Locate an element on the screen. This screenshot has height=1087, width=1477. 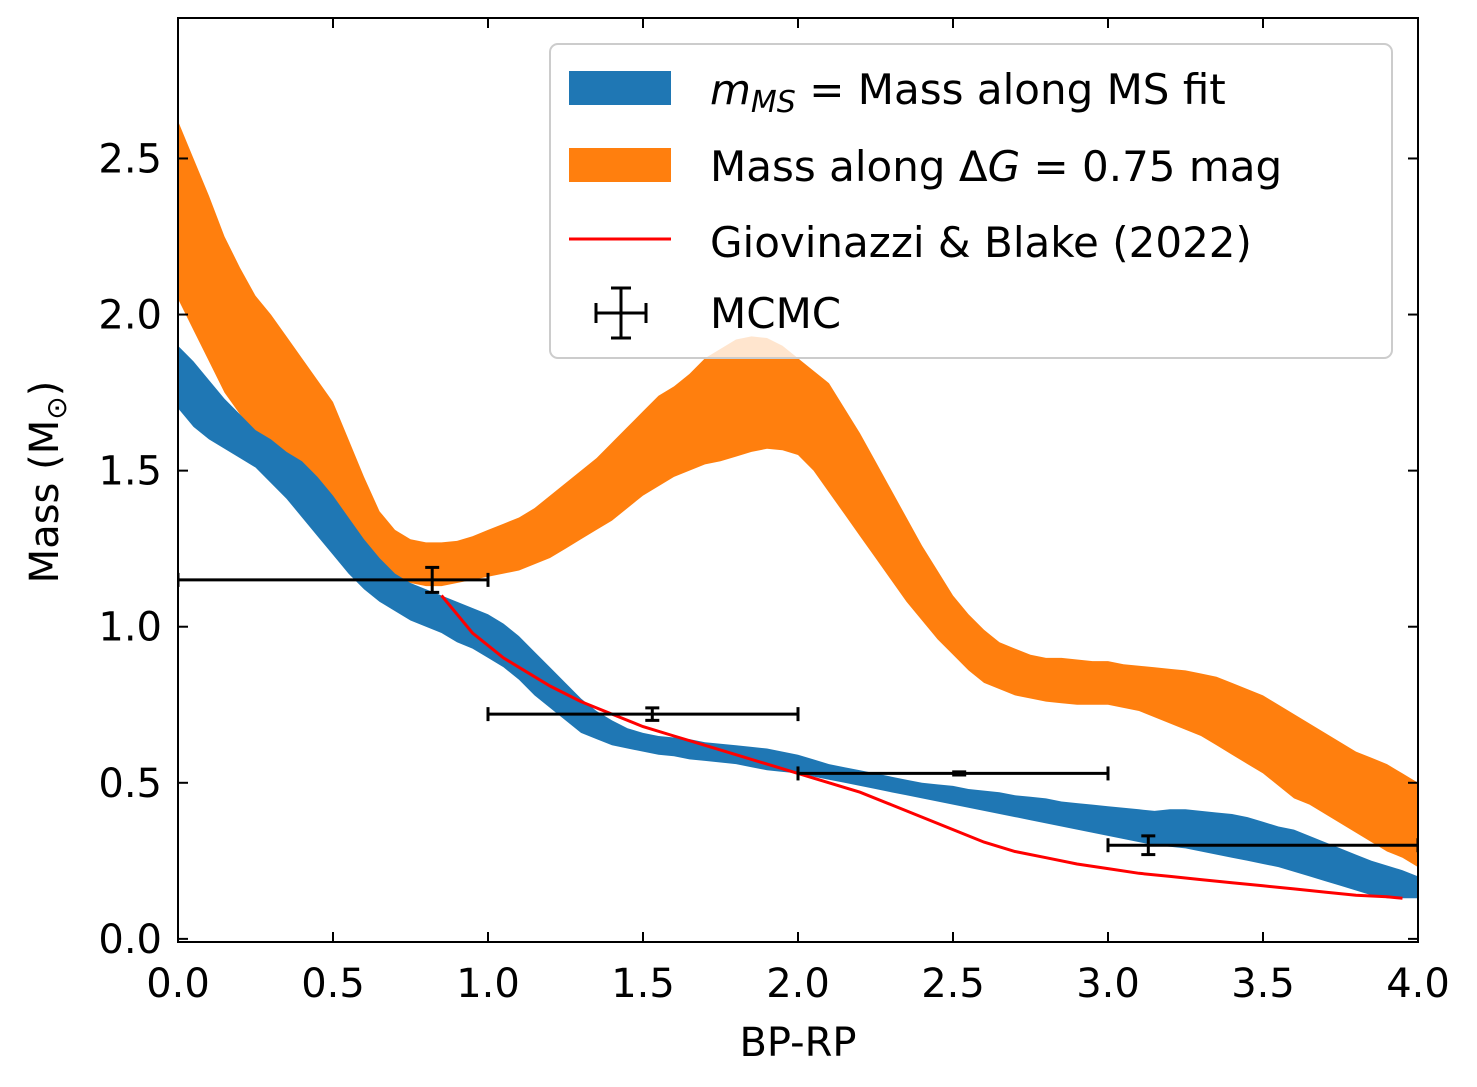
legend-swatch-ms is located at coordinates (620, 88).